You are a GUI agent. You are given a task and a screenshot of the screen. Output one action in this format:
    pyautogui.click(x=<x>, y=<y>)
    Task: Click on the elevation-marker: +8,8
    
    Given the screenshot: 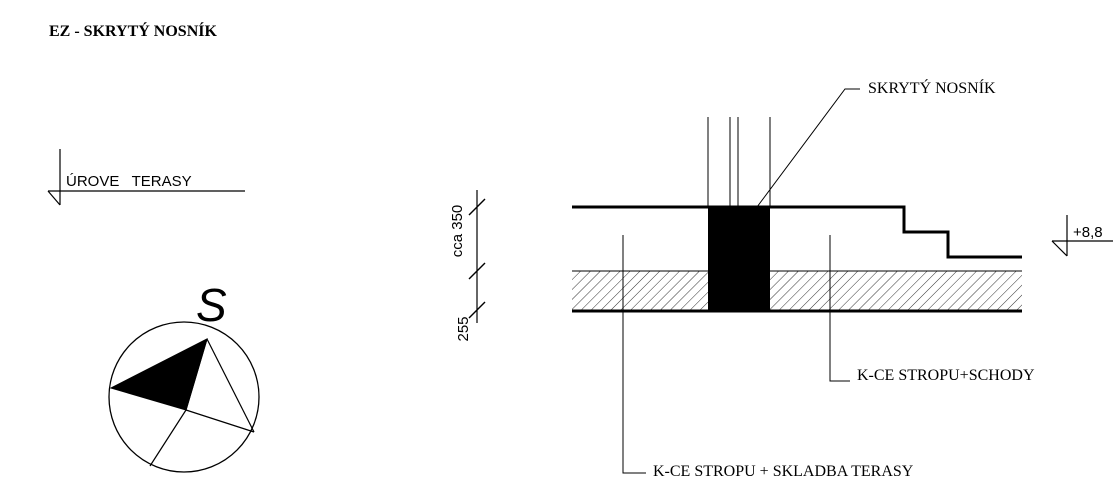 What is the action you would take?
    pyautogui.click(x=1082, y=236)
    